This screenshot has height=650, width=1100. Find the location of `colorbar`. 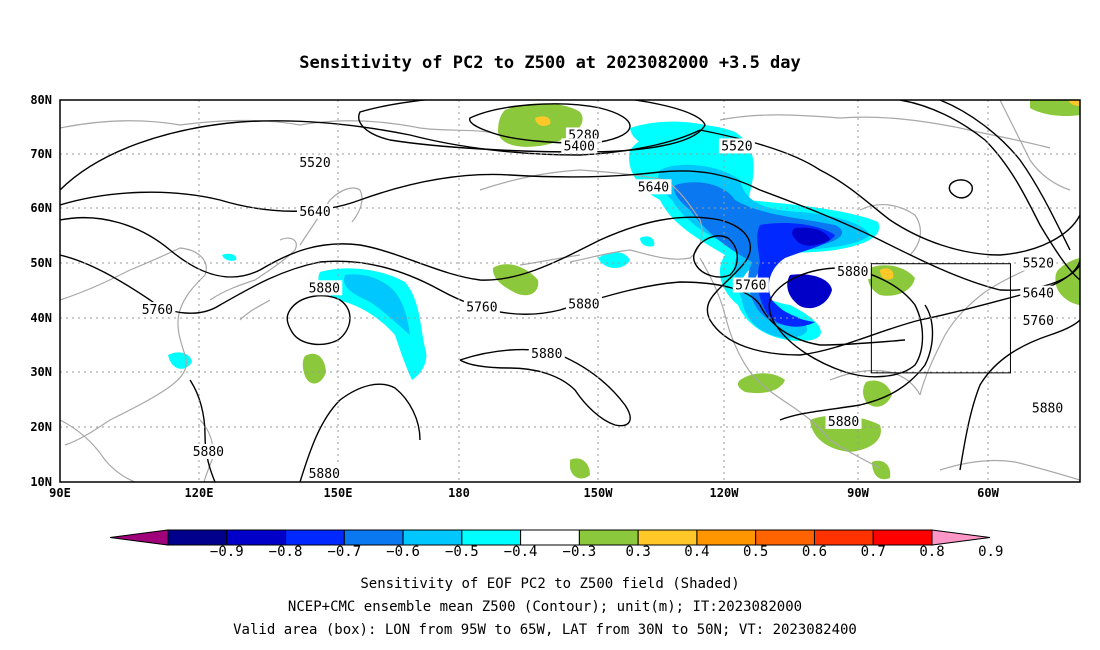

colorbar is located at coordinates (550, 537).